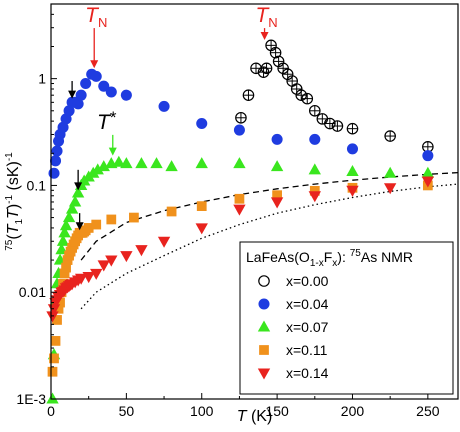 The width and height of the screenshot is (460, 432). I want to click on legend-label: x=0.11, so click(307, 350).